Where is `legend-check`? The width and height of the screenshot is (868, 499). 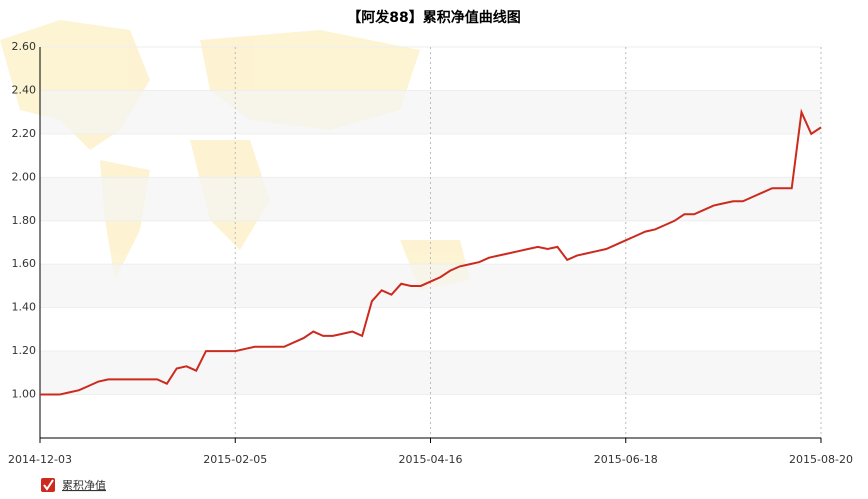
legend-check is located at coordinates (48, 485).